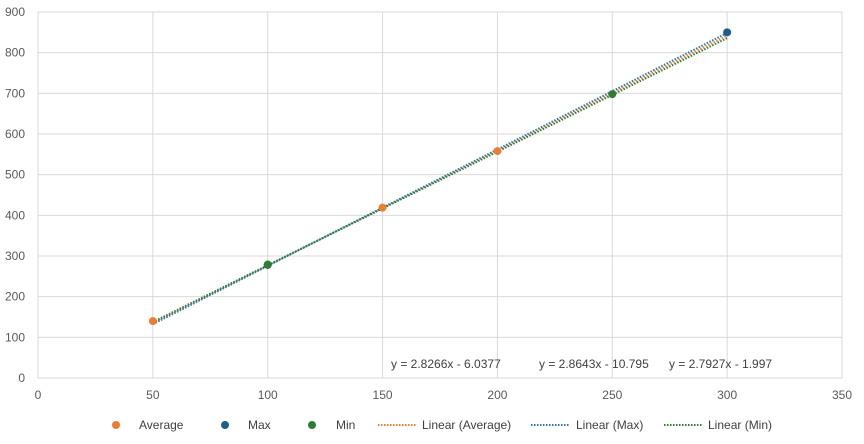  What do you see at coordinates (842, 395) in the screenshot?
I see `x-tick-label: 350` at bounding box center [842, 395].